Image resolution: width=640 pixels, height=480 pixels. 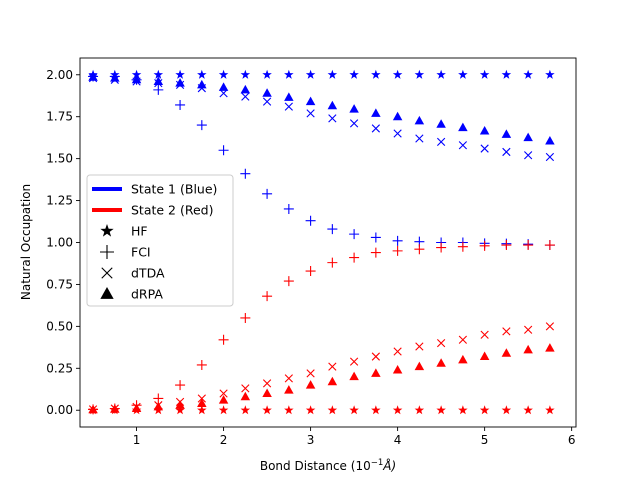 What do you see at coordinates (485, 440) in the screenshot?
I see `x-tick-label: 5` at bounding box center [485, 440].